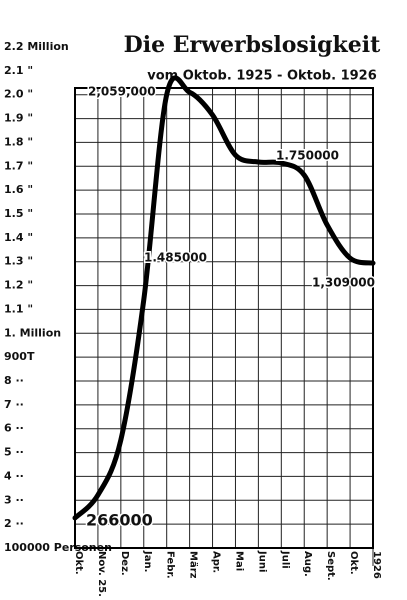  Describe the element at coordinates (14, 404) in the screenshot. I see `y-tick-label: 7 ··` at that location.